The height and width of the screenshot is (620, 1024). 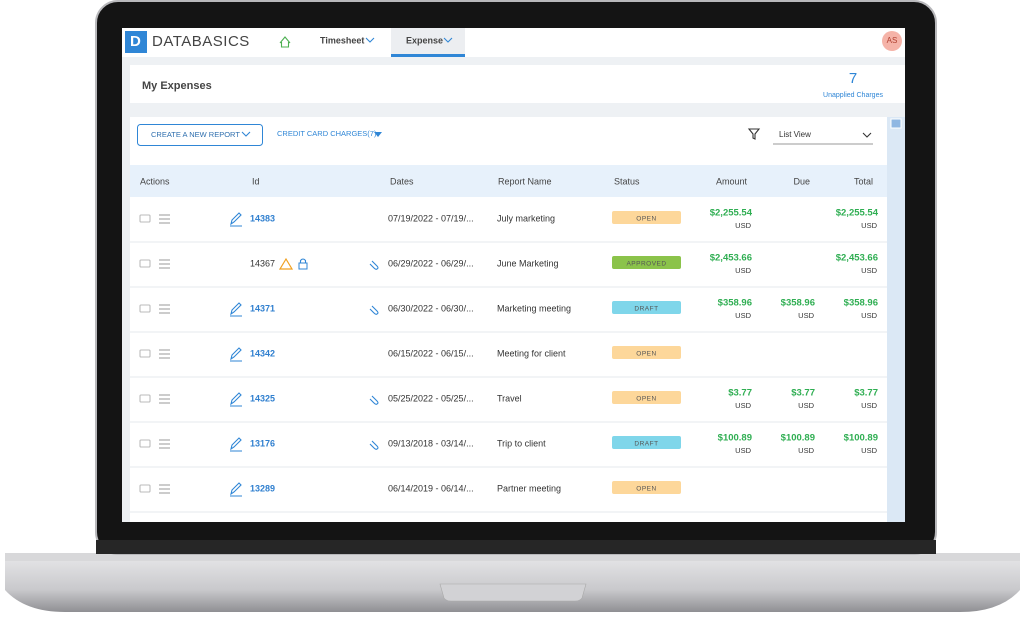 I want to click on avatar, so click(x=892, y=41).